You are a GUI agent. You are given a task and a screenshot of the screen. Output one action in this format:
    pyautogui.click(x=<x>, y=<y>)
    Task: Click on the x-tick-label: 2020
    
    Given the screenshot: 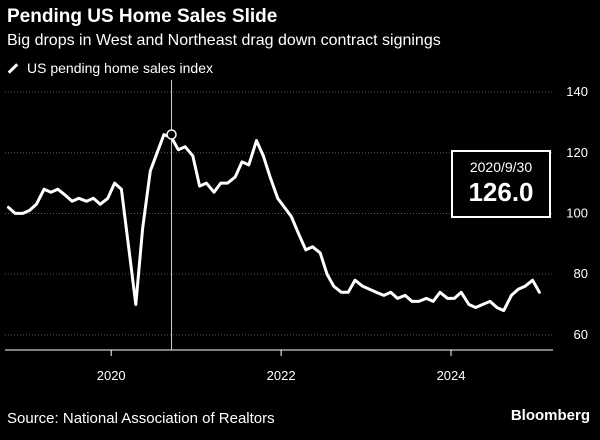 What is the action you would take?
    pyautogui.click(x=111, y=375)
    